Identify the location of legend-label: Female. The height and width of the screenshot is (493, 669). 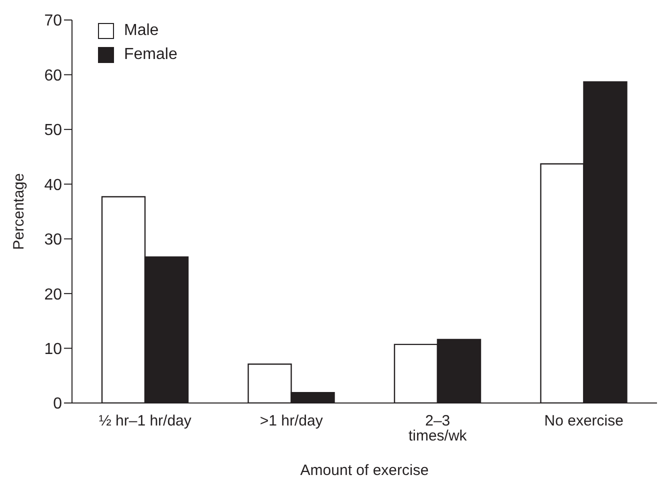
(151, 55).